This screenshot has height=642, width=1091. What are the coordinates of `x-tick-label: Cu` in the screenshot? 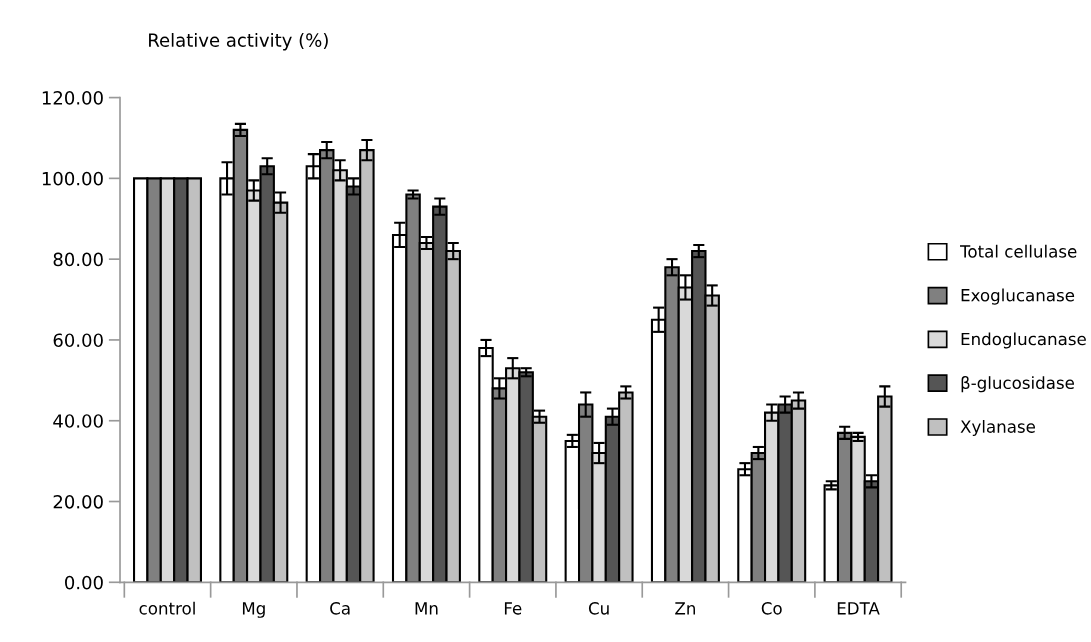 It's located at (598, 608).